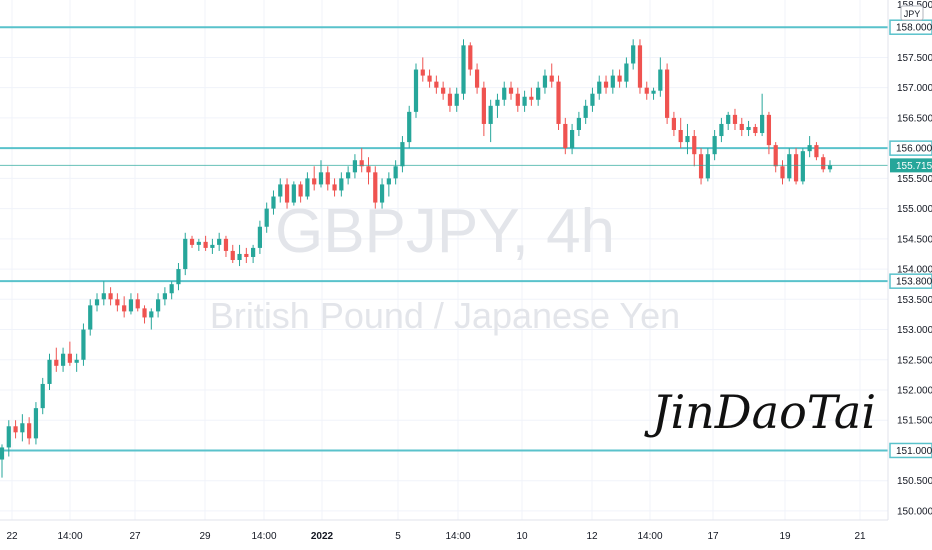 The image size is (932, 550). Describe the element at coordinates (760, 412) in the screenshot. I see `signature: JinDaoTai` at that location.